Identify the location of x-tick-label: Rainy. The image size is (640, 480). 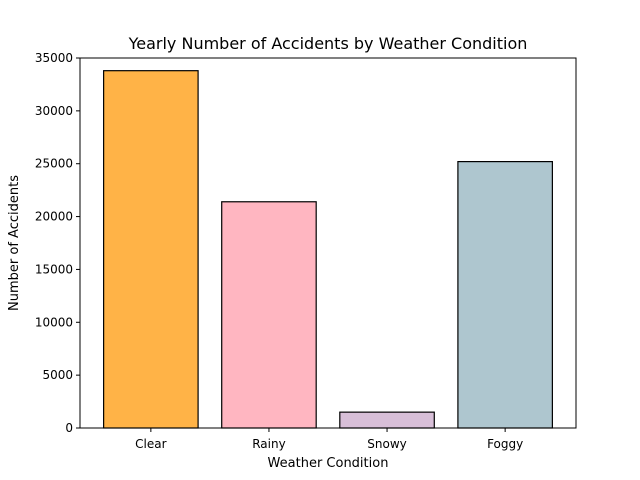
(268, 444).